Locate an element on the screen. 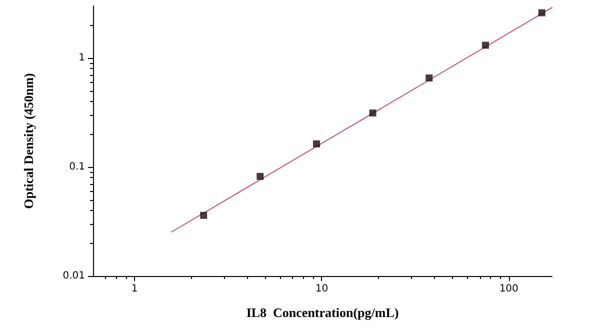 The image size is (600, 334). x-tick-label: 100 is located at coordinates (508, 289).